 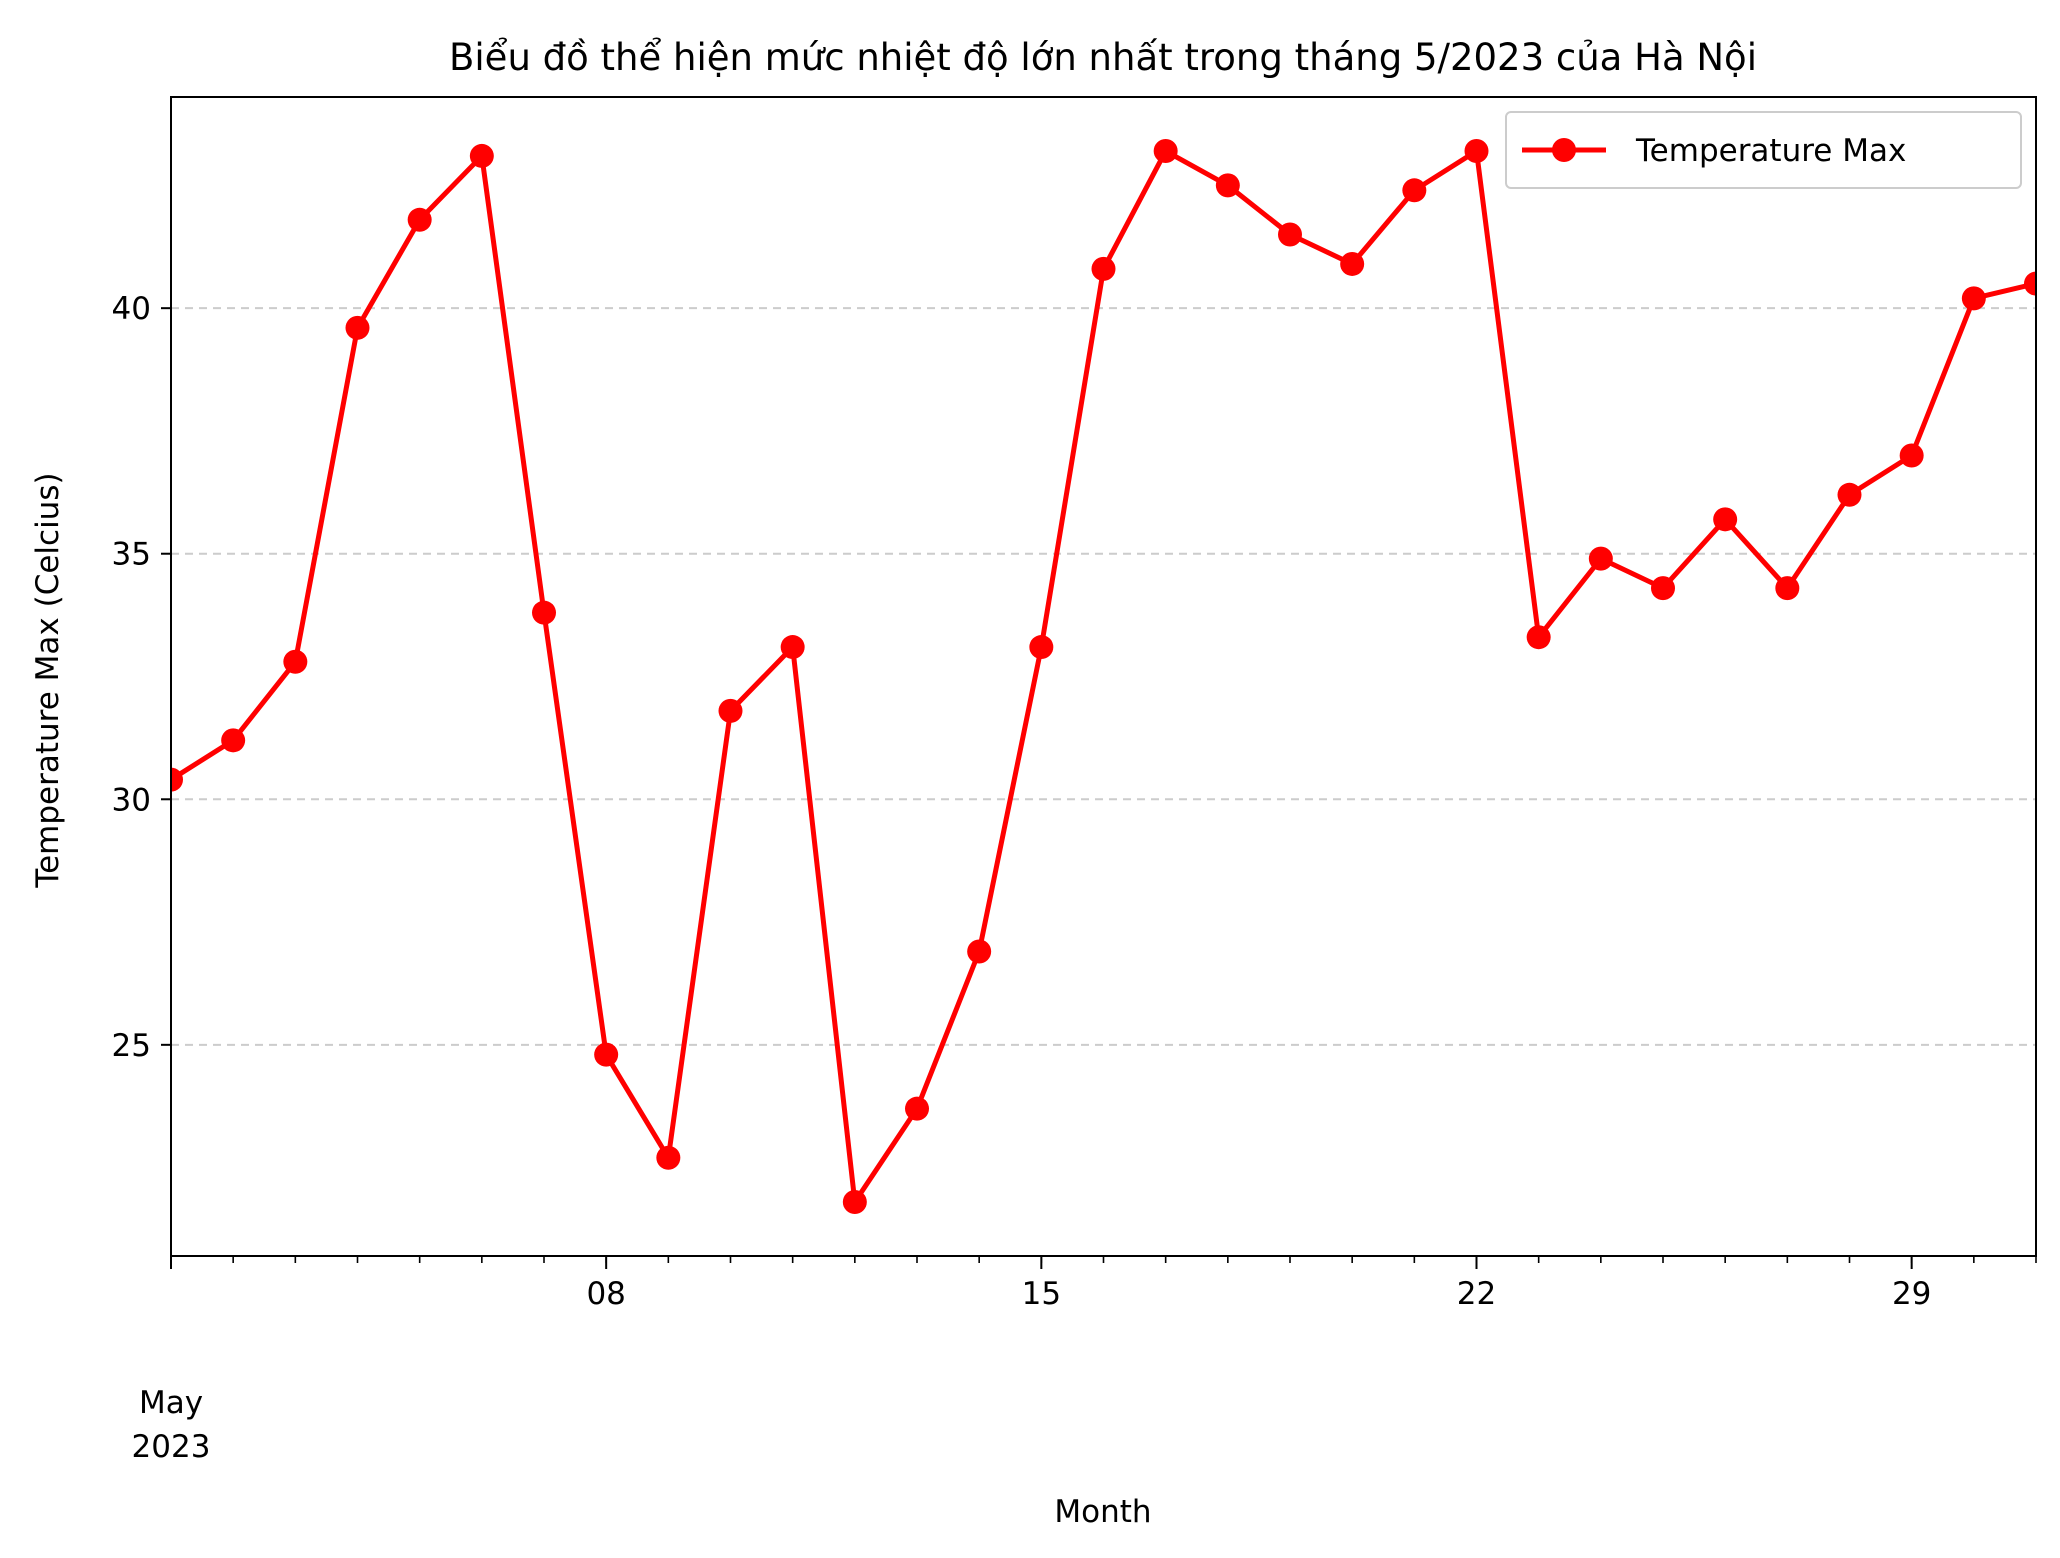 I want to click on y-tick-label: 35, so click(x=131, y=555).